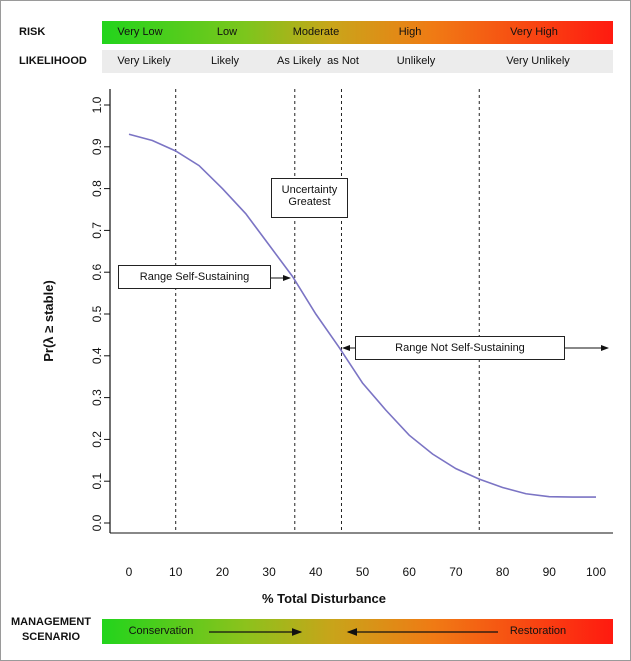 The image size is (631, 661). What do you see at coordinates (538, 631) in the screenshot?
I see `restoration-label: Restoration` at bounding box center [538, 631].